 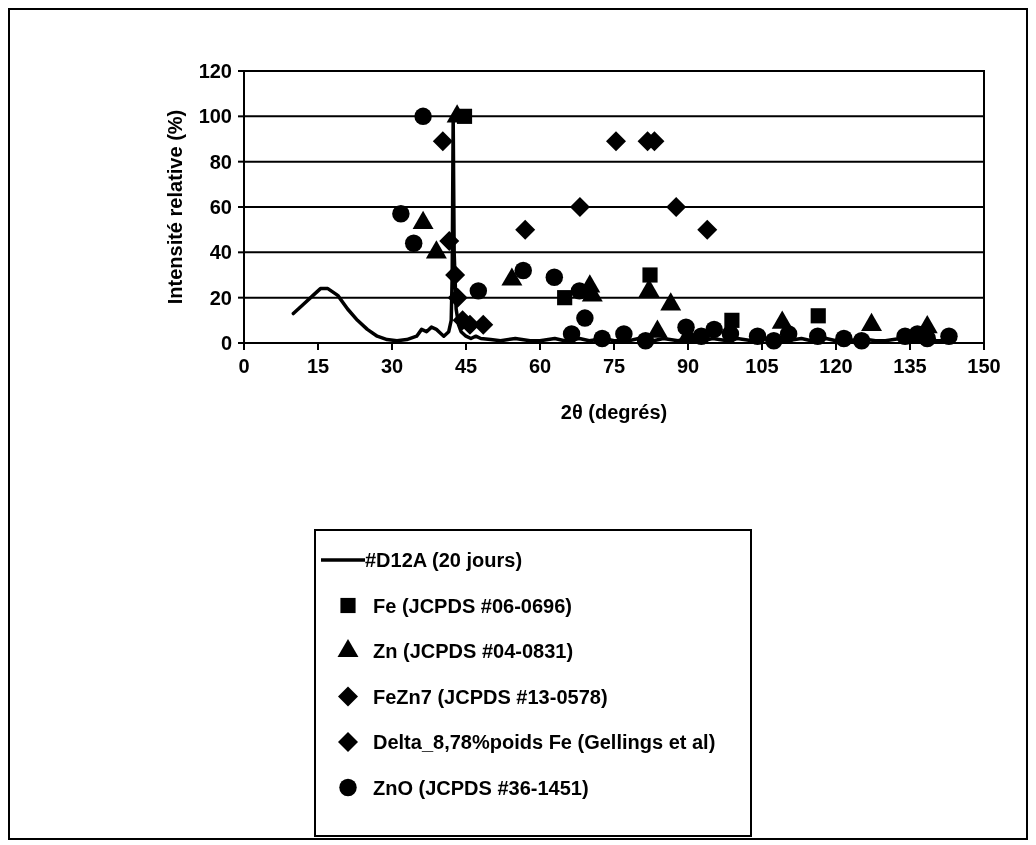 What do you see at coordinates (215, 116) in the screenshot?
I see `y-tick-label: 100` at bounding box center [215, 116].